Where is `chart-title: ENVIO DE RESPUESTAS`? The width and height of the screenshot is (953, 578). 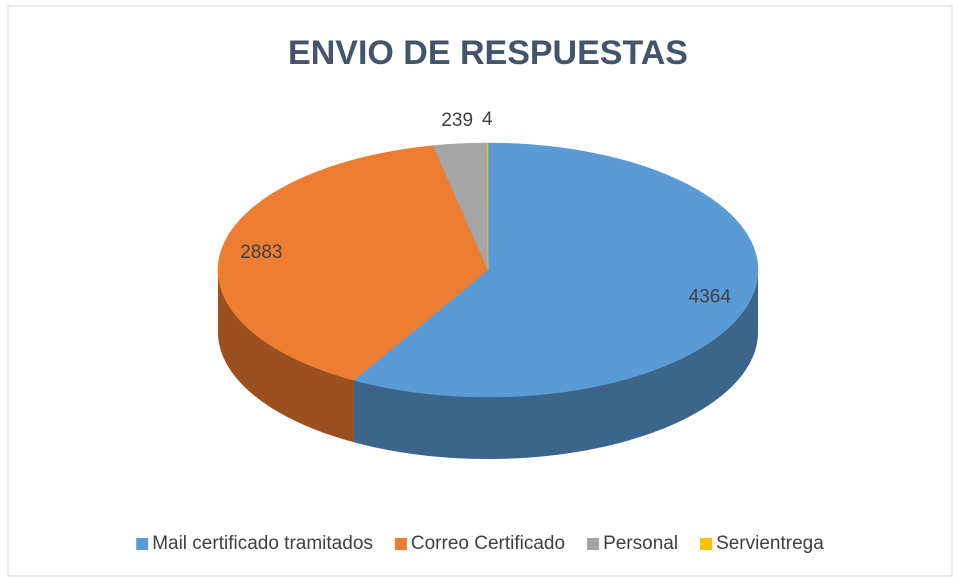
chart-title: ENVIO DE RESPUESTAS is located at coordinates (488, 53).